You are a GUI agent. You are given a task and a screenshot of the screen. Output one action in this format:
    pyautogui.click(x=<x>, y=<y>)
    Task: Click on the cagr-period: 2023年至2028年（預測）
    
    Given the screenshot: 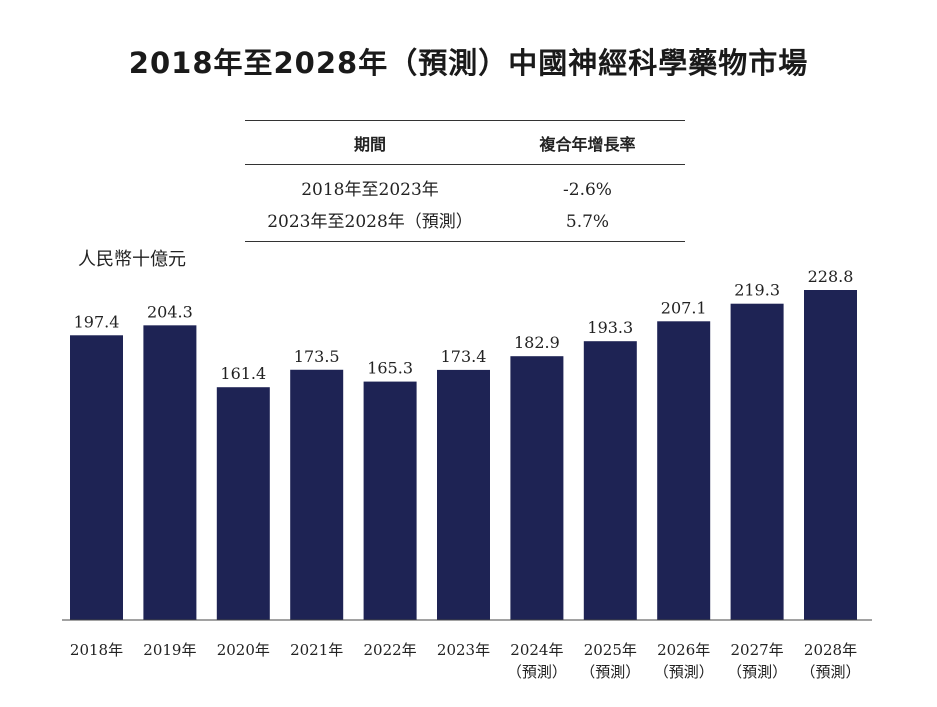 What is the action you would take?
    pyautogui.click(x=370, y=222)
    